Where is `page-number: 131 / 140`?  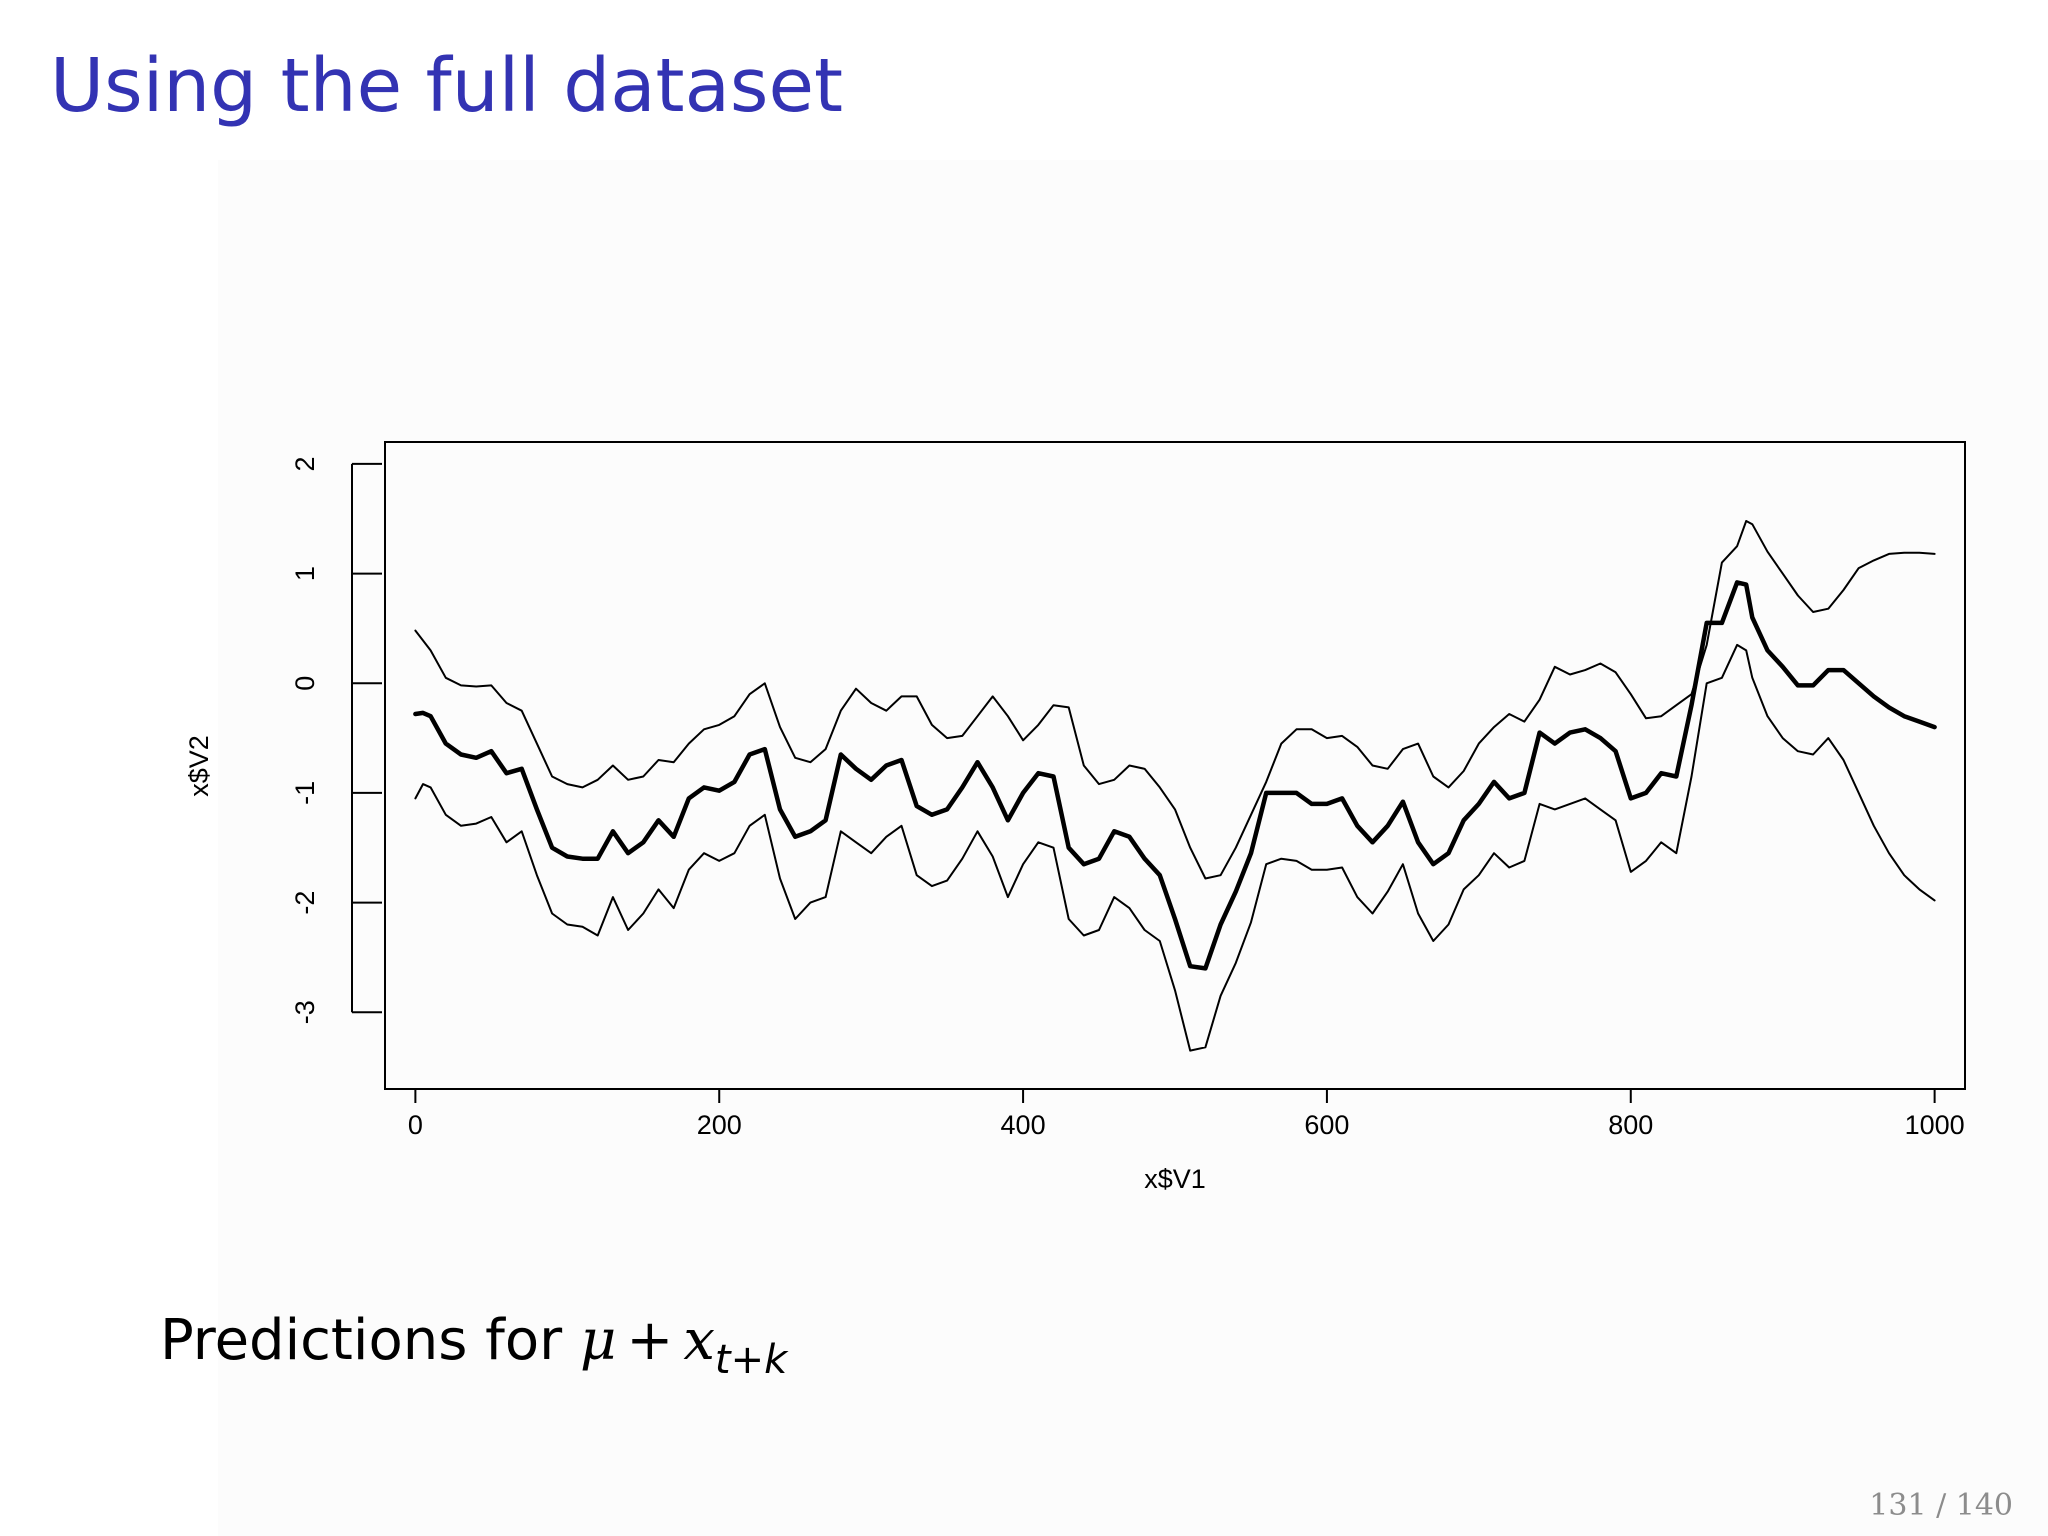
page-number: 131 / 140 is located at coordinates (1941, 1505).